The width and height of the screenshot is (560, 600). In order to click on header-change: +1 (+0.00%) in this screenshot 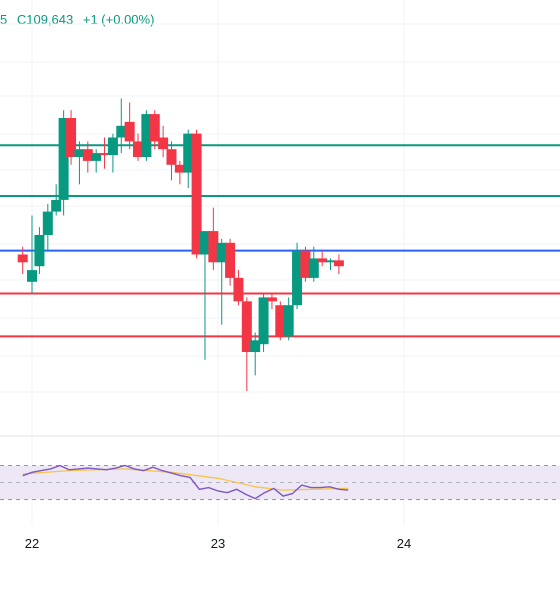, I will do `click(118, 19)`.